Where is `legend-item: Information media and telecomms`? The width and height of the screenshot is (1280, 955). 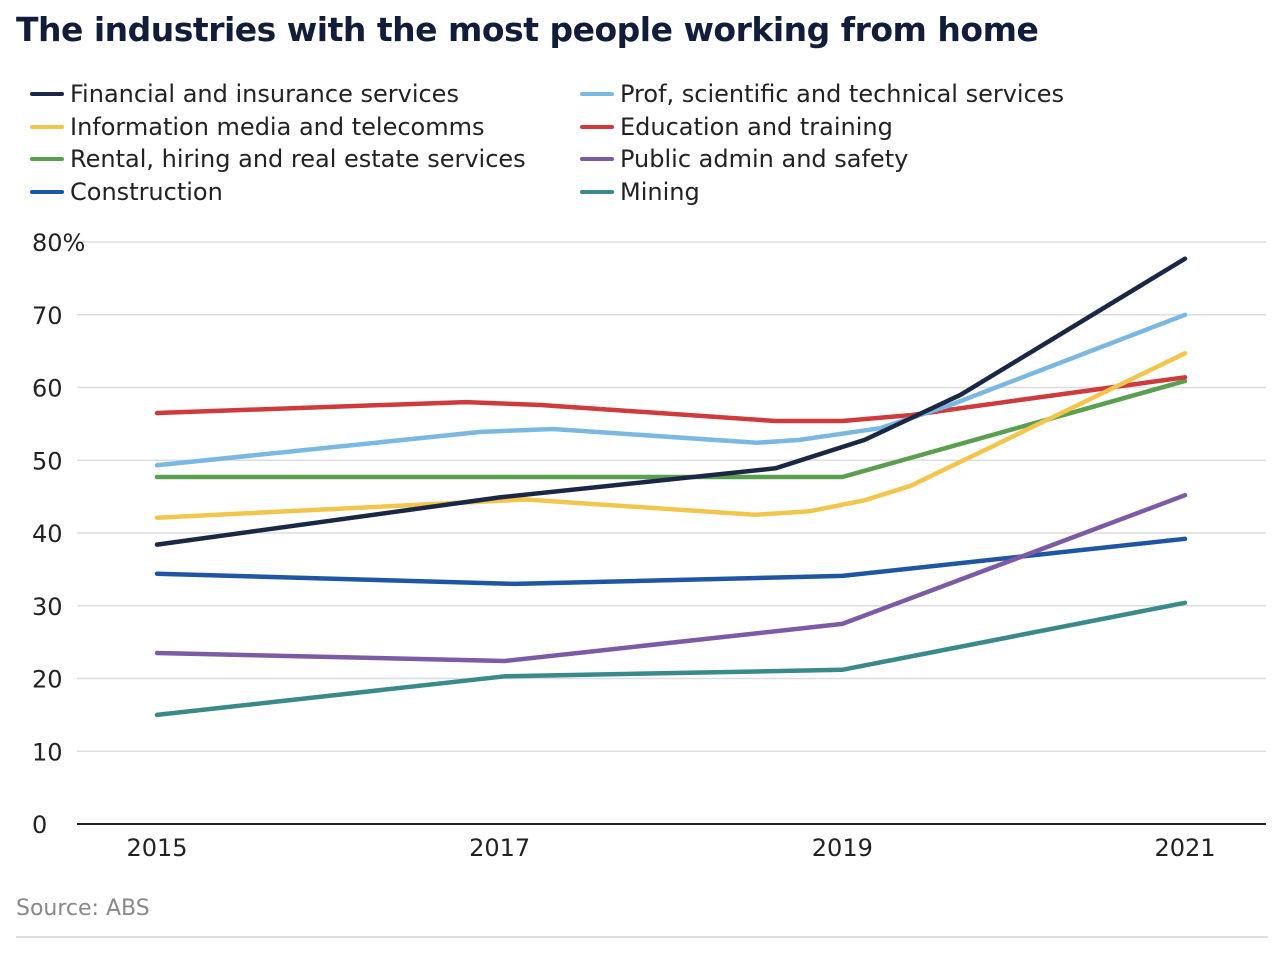
legend-item: Information media and telecomms is located at coordinates (257, 127).